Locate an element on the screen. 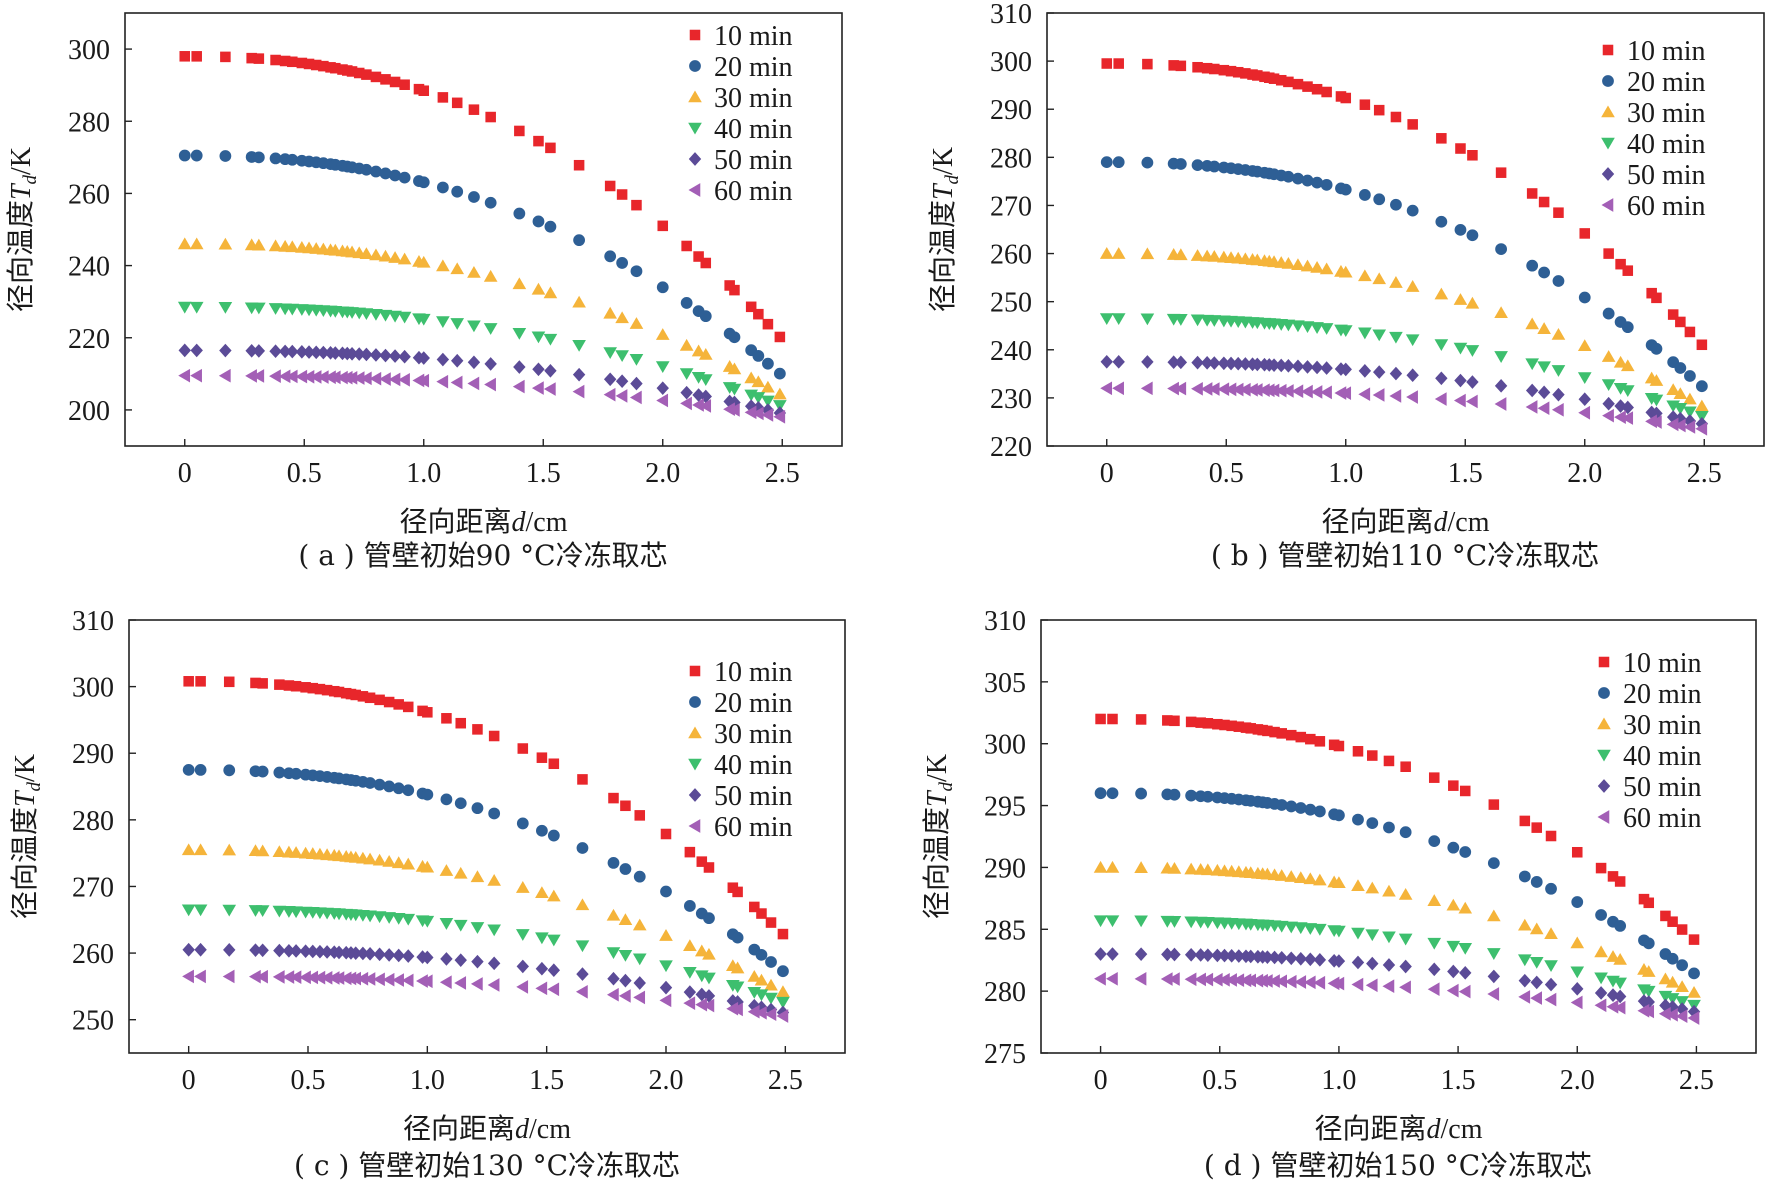  legend-label: 20 min is located at coordinates (753, 67).